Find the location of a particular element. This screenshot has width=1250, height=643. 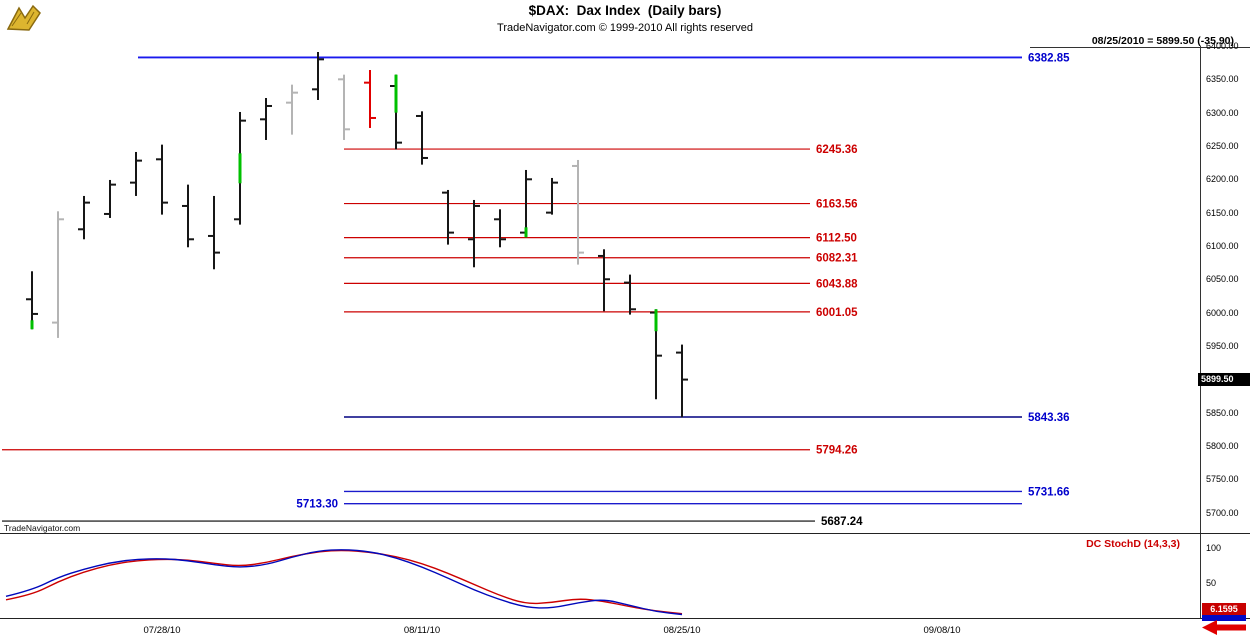

price-tick-label: 6350.00 is located at coordinates (1222, 79).